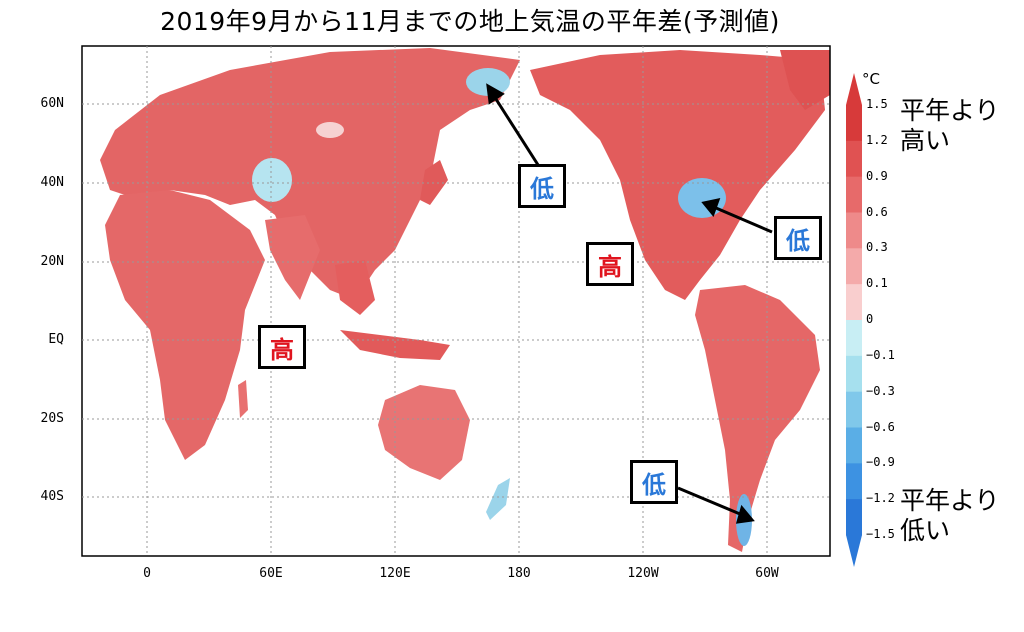  What do you see at coordinates (52, 261) in the screenshot?
I see `lat-label-20n: 20N` at bounding box center [52, 261].